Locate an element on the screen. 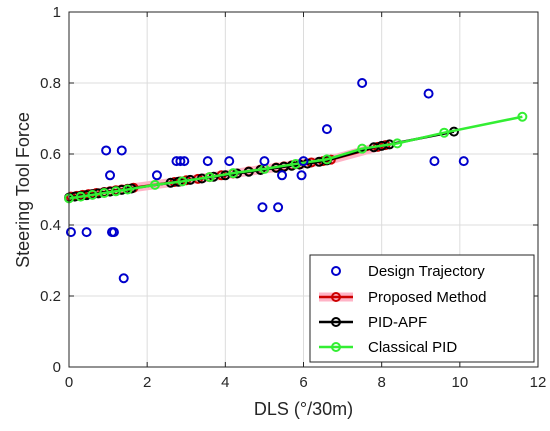 This screenshot has height=431, width=550. x-tick-label: 4 is located at coordinates (225, 382).